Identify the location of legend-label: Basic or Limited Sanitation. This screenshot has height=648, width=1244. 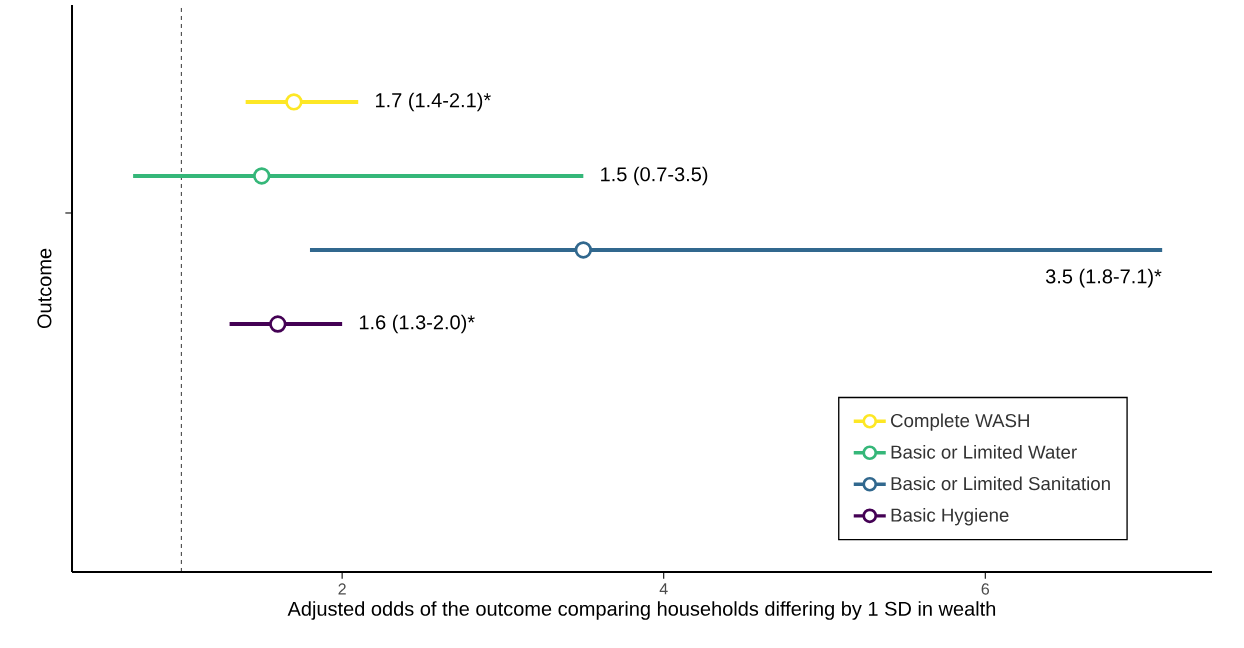
(1000, 483).